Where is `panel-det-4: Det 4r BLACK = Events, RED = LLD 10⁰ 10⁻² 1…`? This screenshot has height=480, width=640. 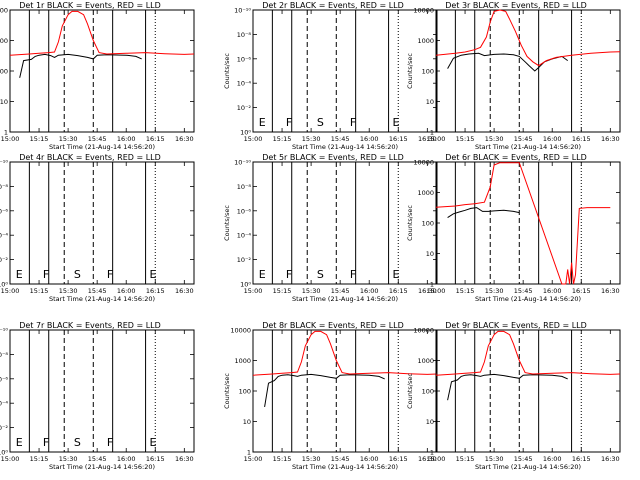 panel-det-4: Det 4r BLACK = Events, RED = LLD 10⁰ 10⁻² 1… is located at coordinates (97, 228).